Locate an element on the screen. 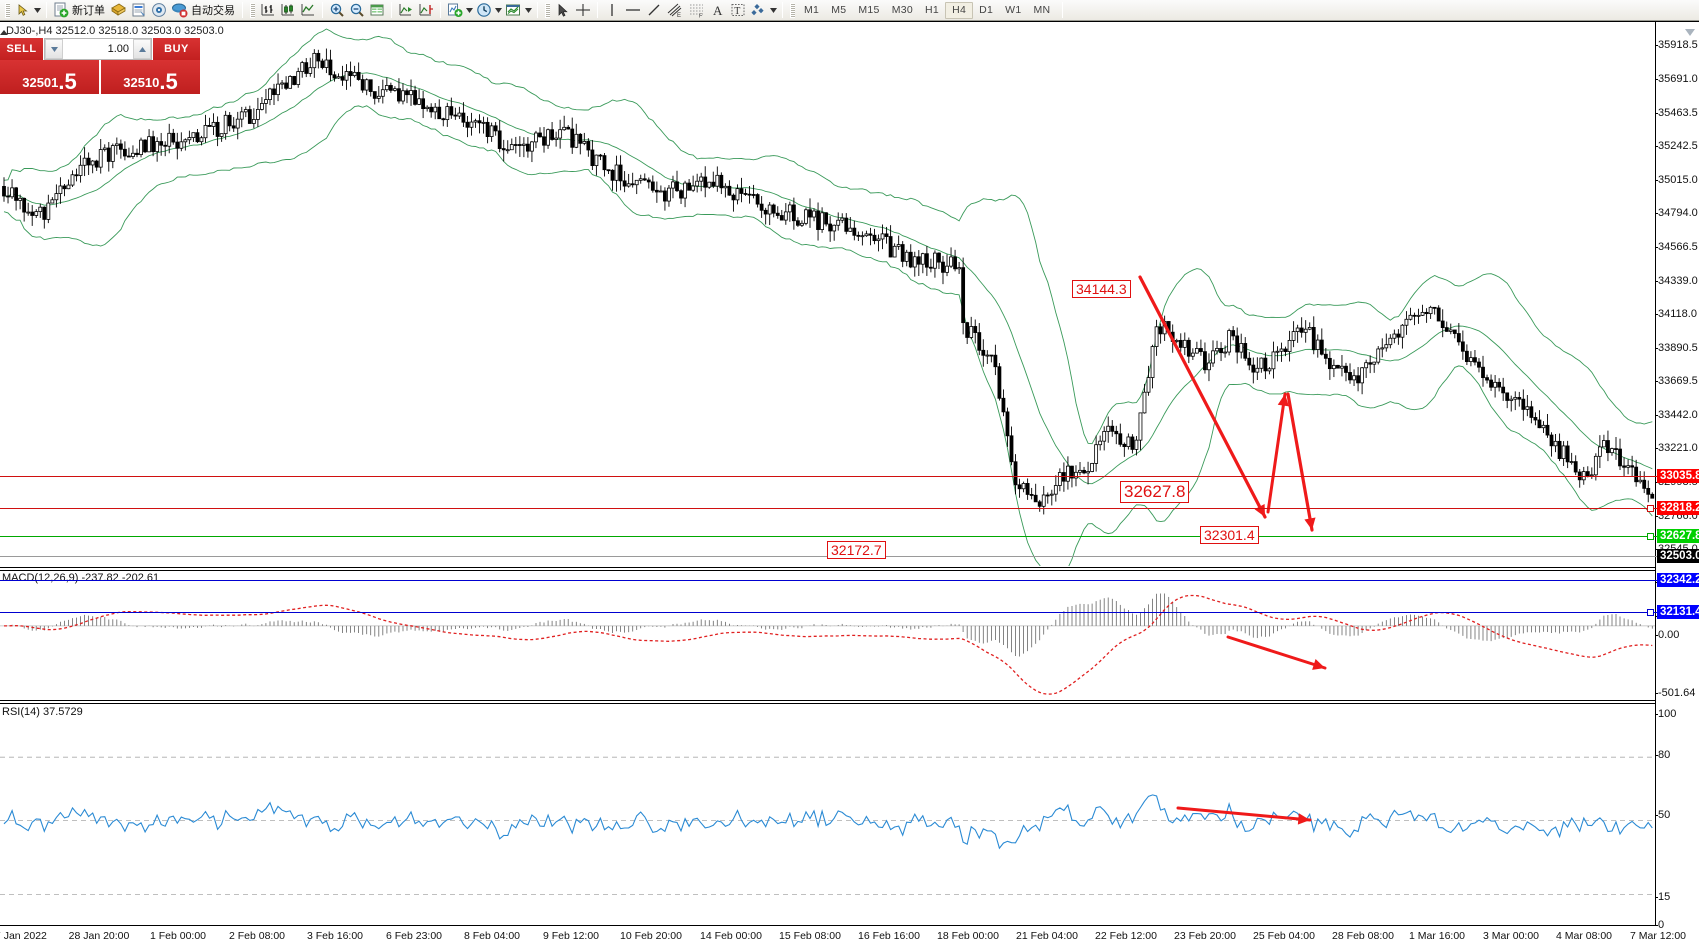  new-order-label: 新订单 is located at coordinates (88, 11).